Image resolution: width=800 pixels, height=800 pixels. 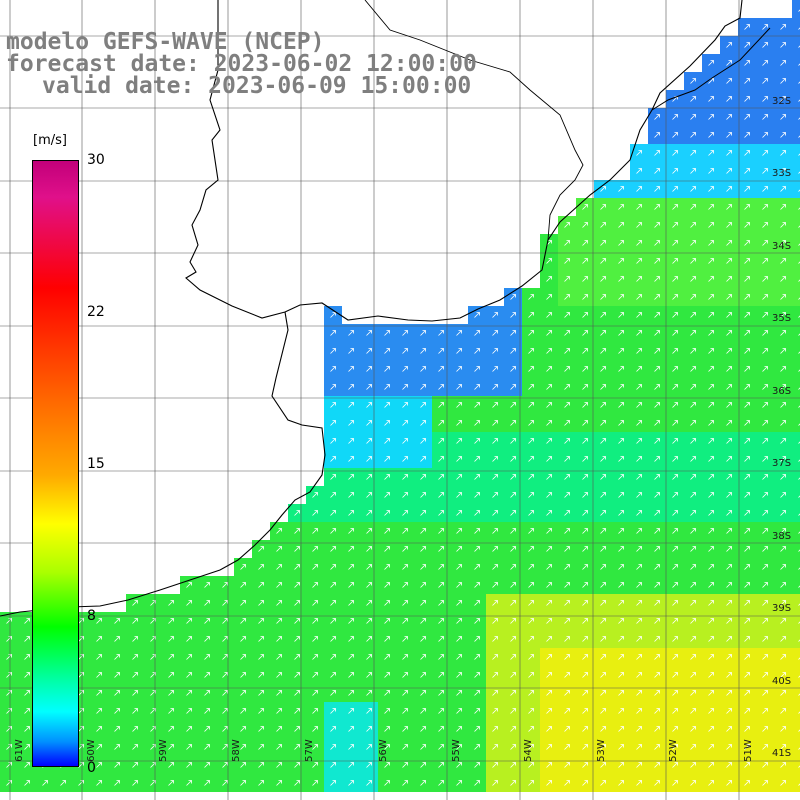 What do you see at coordinates (456, 750) in the screenshot?
I see `lon-label: 55W` at bounding box center [456, 750].